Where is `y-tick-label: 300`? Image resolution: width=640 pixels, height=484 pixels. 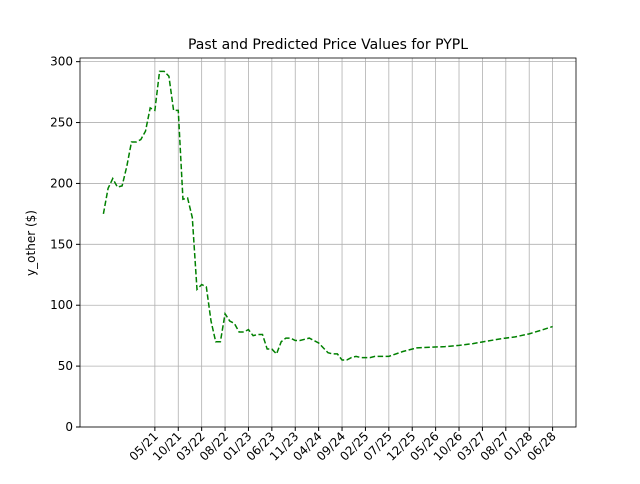 y-tick-label: 300 is located at coordinates (61, 62).